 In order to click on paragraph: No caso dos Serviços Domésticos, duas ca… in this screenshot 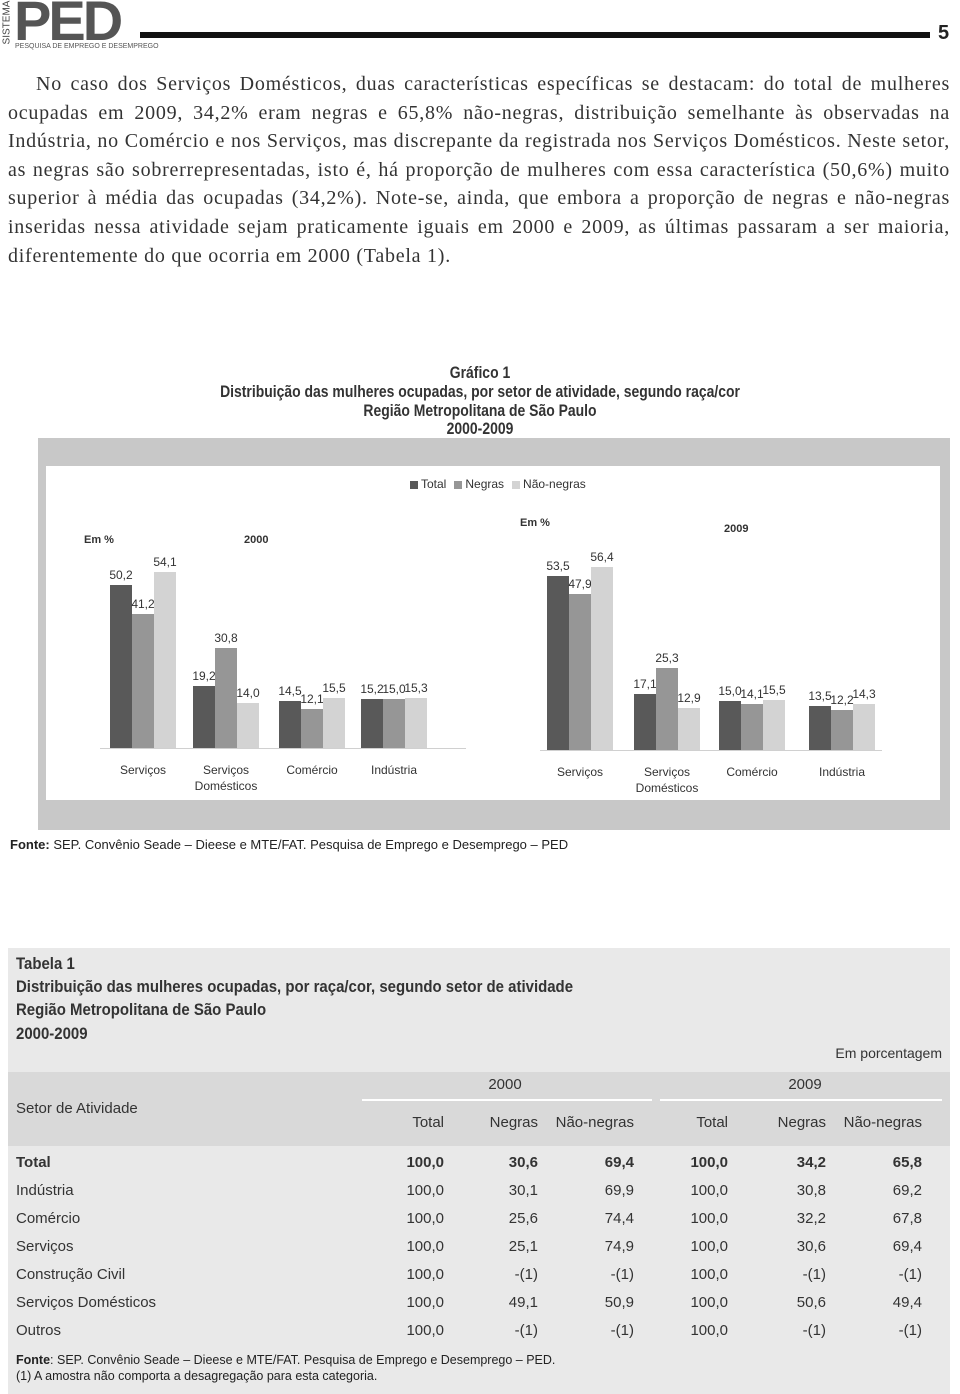, I will do `click(479, 170)`.